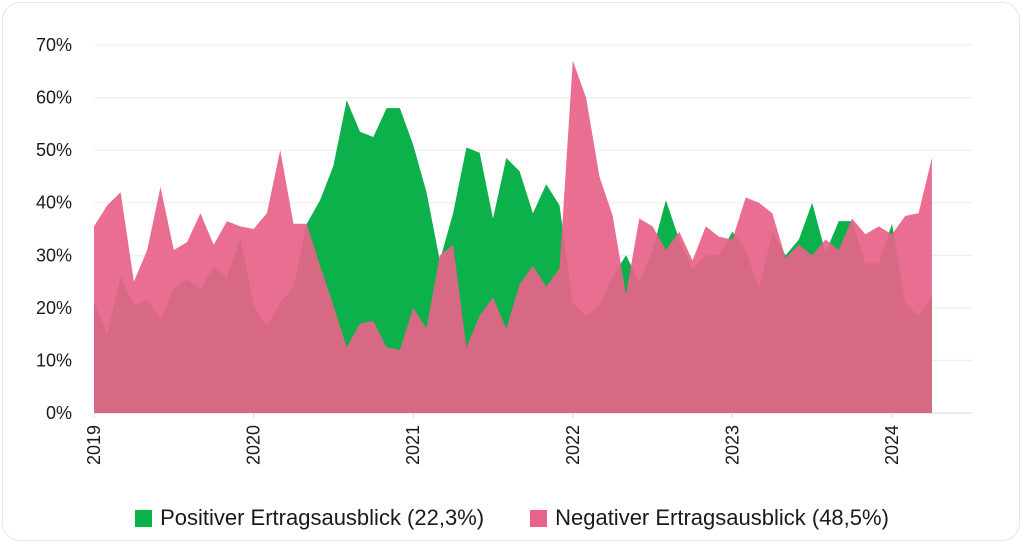 The width and height of the screenshot is (1024, 545). I want to click on y-tick-label: 70%, so click(54, 45).